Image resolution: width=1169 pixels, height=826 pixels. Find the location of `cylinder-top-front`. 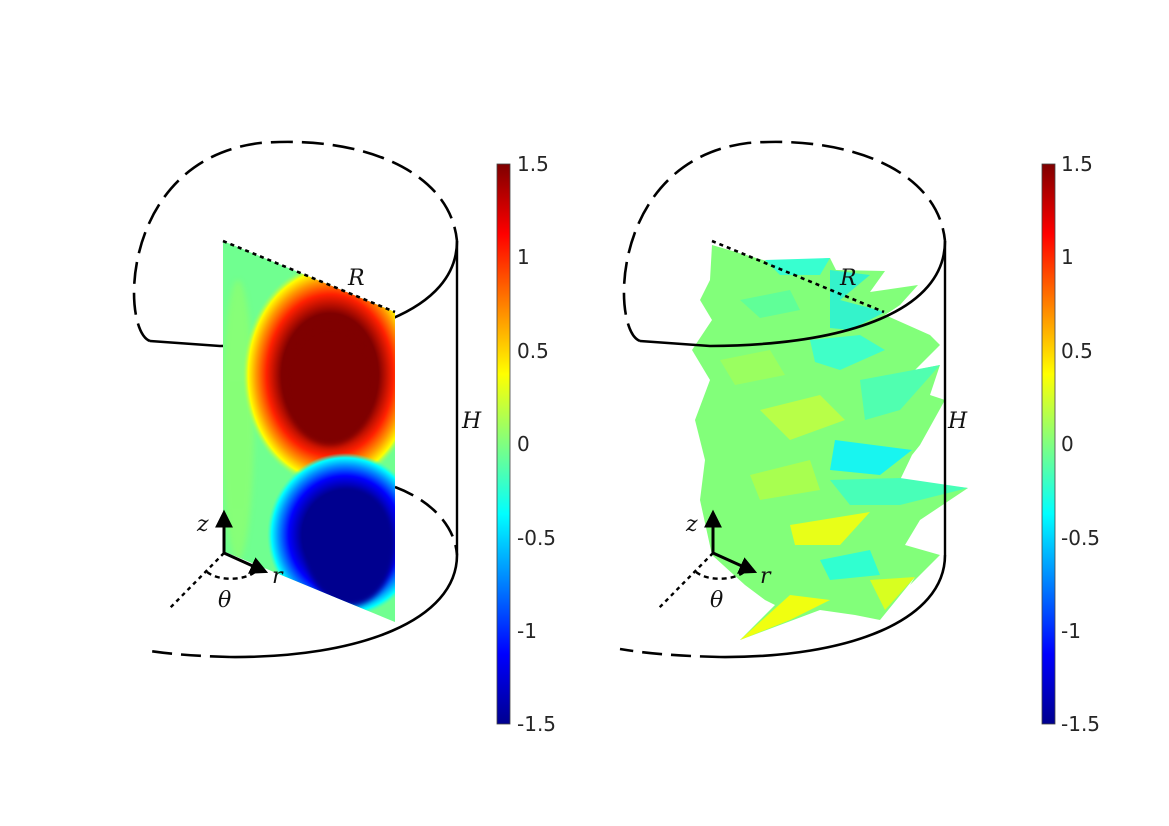

cylinder-top-front is located at coordinates (793, 294).